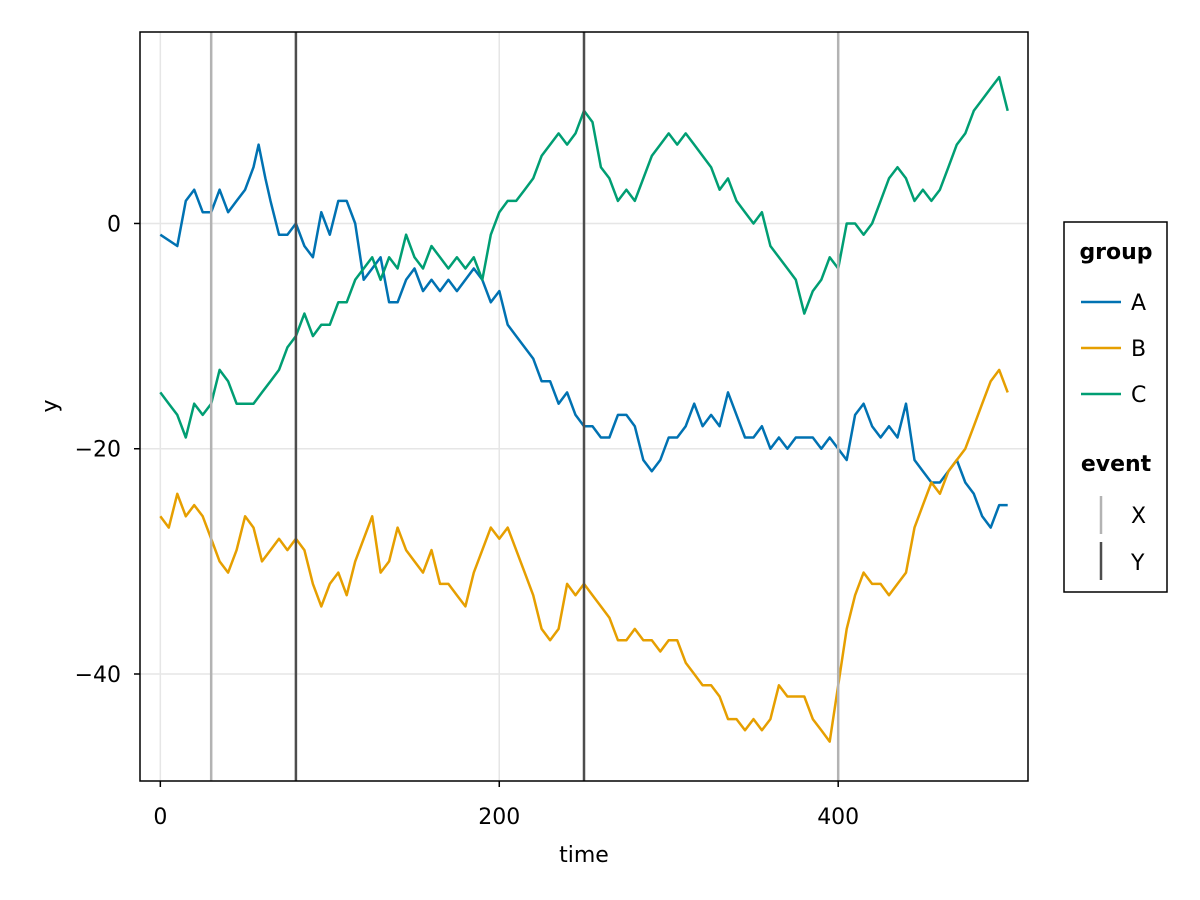 The height and width of the screenshot is (900, 1200). What do you see at coordinates (1138, 303) in the screenshot?
I see `legend-label-a: A` at bounding box center [1138, 303].